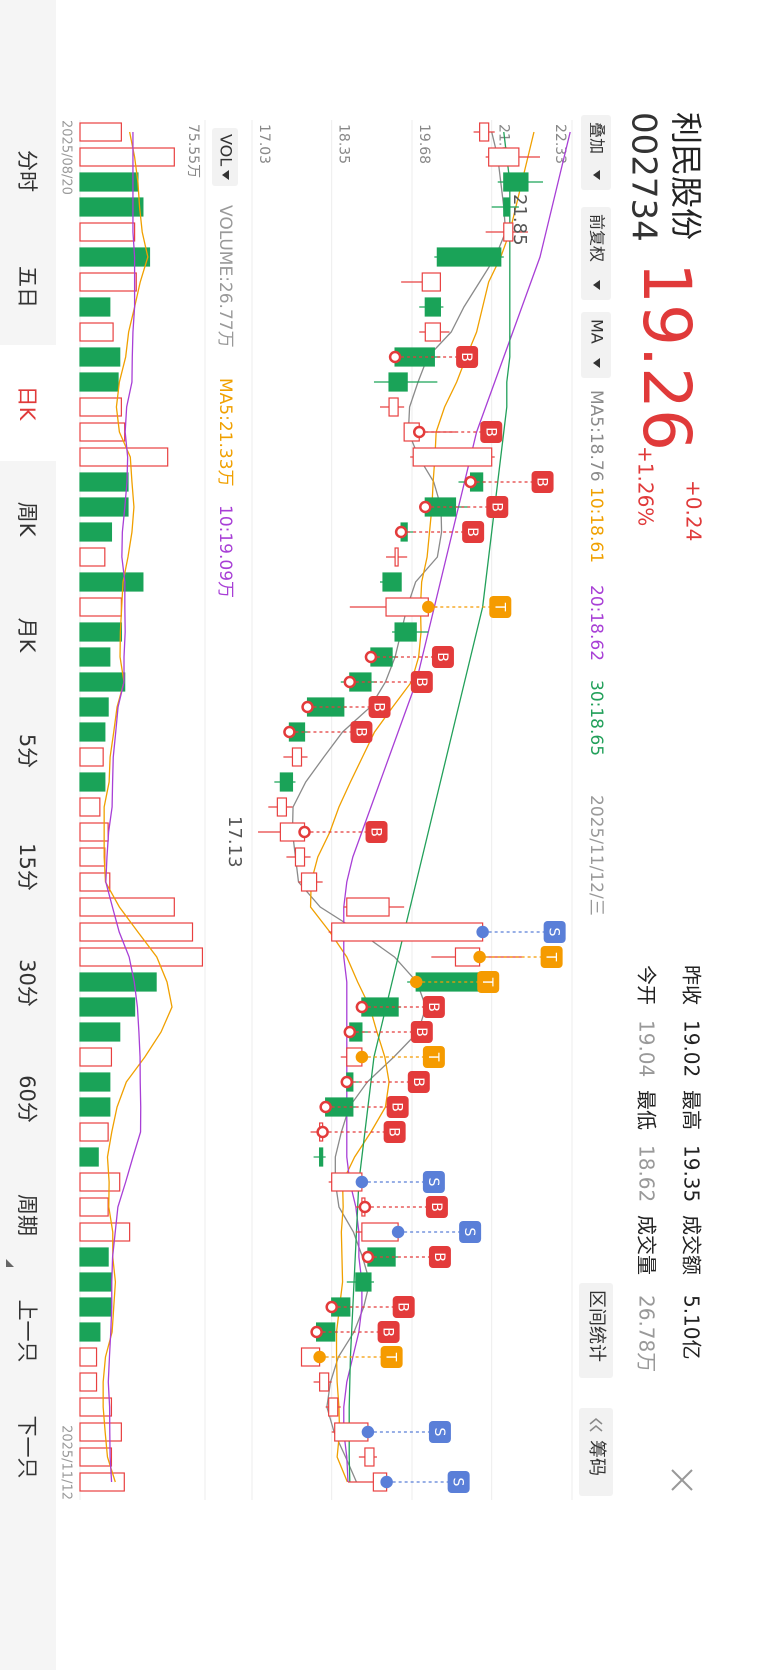  I want to click on button-label: VOL, so click(226, 150).